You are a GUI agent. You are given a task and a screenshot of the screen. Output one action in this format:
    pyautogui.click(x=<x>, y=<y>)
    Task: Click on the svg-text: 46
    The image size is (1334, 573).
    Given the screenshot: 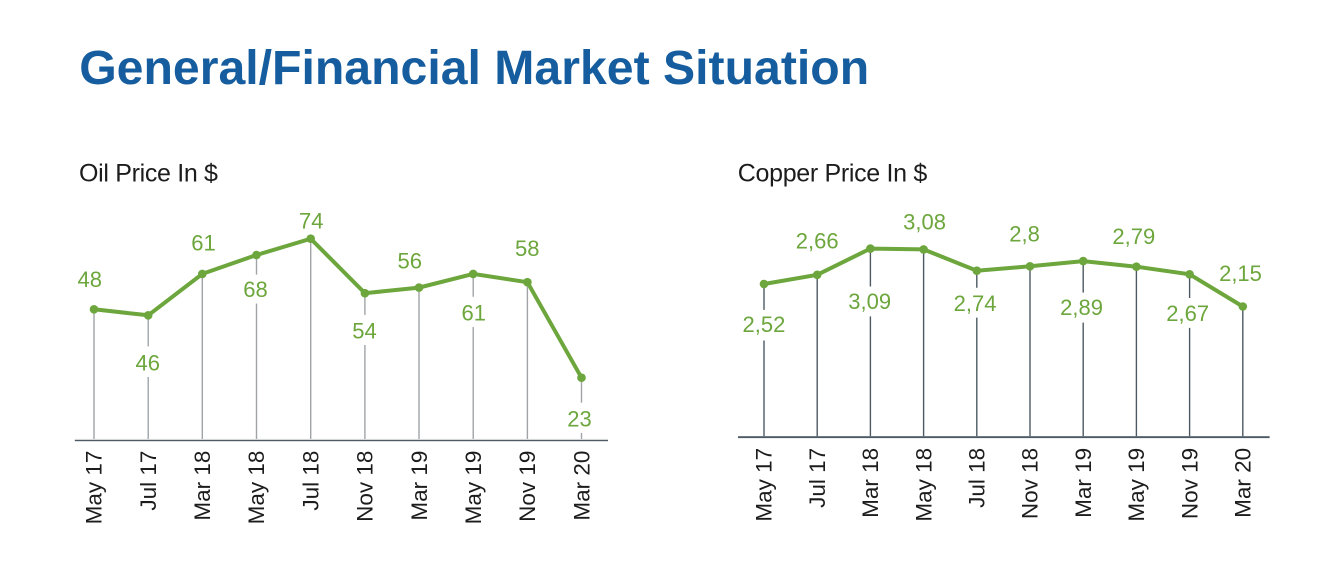 What is the action you would take?
    pyautogui.click(x=148, y=362)
    